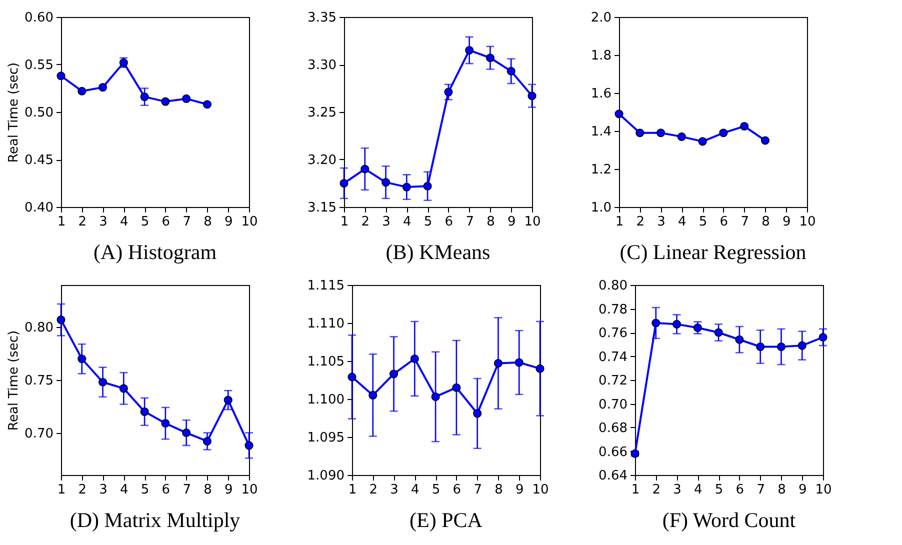 This screenshot has height=545, width=902. What do you see at coordinates (155, 520) in the screenshot?
I see `text: (D) Matrix Multiply` at bounding box center [155, 520].